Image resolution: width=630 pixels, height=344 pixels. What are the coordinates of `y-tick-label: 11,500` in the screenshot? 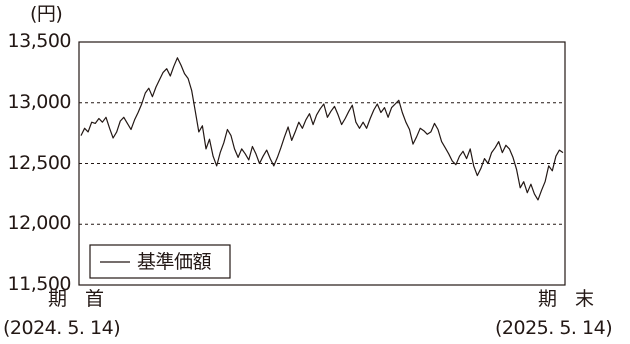 It's located at (39, 284).